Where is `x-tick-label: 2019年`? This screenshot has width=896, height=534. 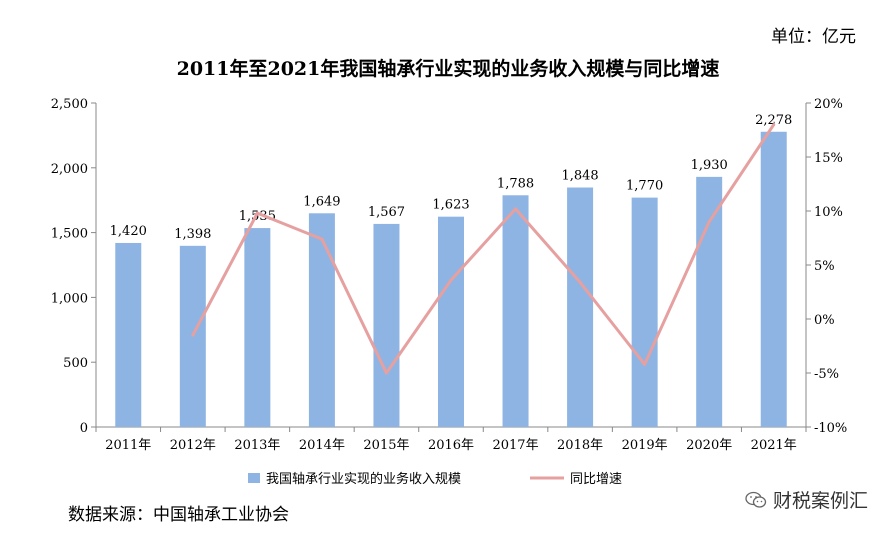 x-tick-label: 2019年 is located at coordinates (645, 445).